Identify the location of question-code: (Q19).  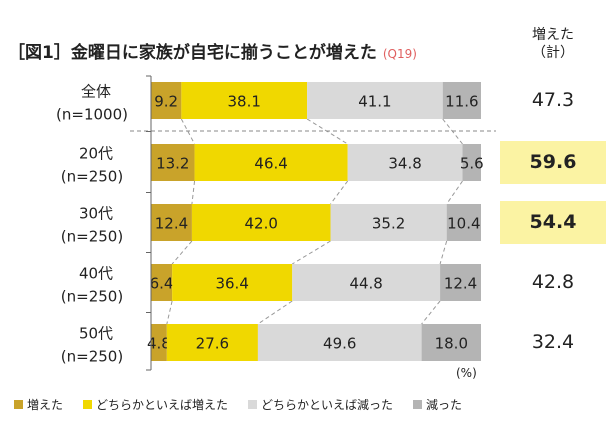
(399, 54).